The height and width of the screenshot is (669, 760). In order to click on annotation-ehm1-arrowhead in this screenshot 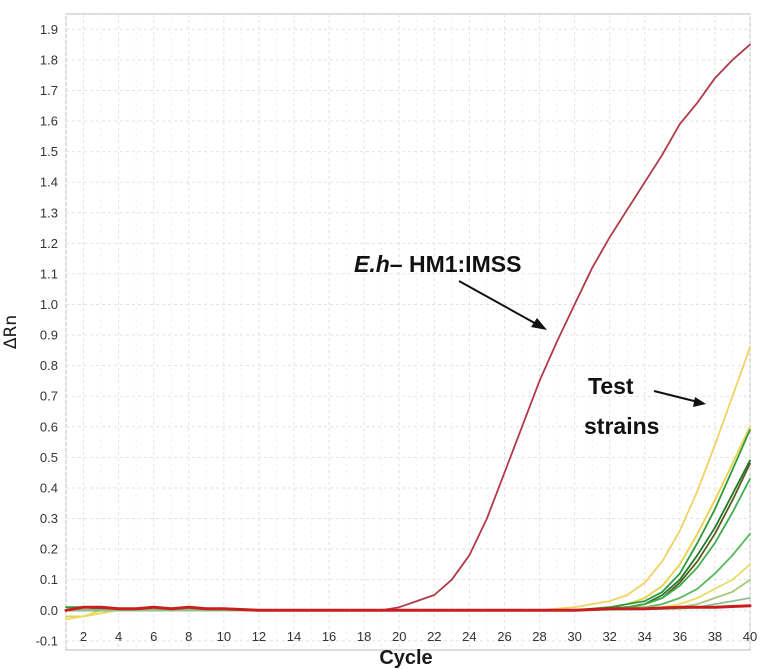, I will do `click(539, 324)`.